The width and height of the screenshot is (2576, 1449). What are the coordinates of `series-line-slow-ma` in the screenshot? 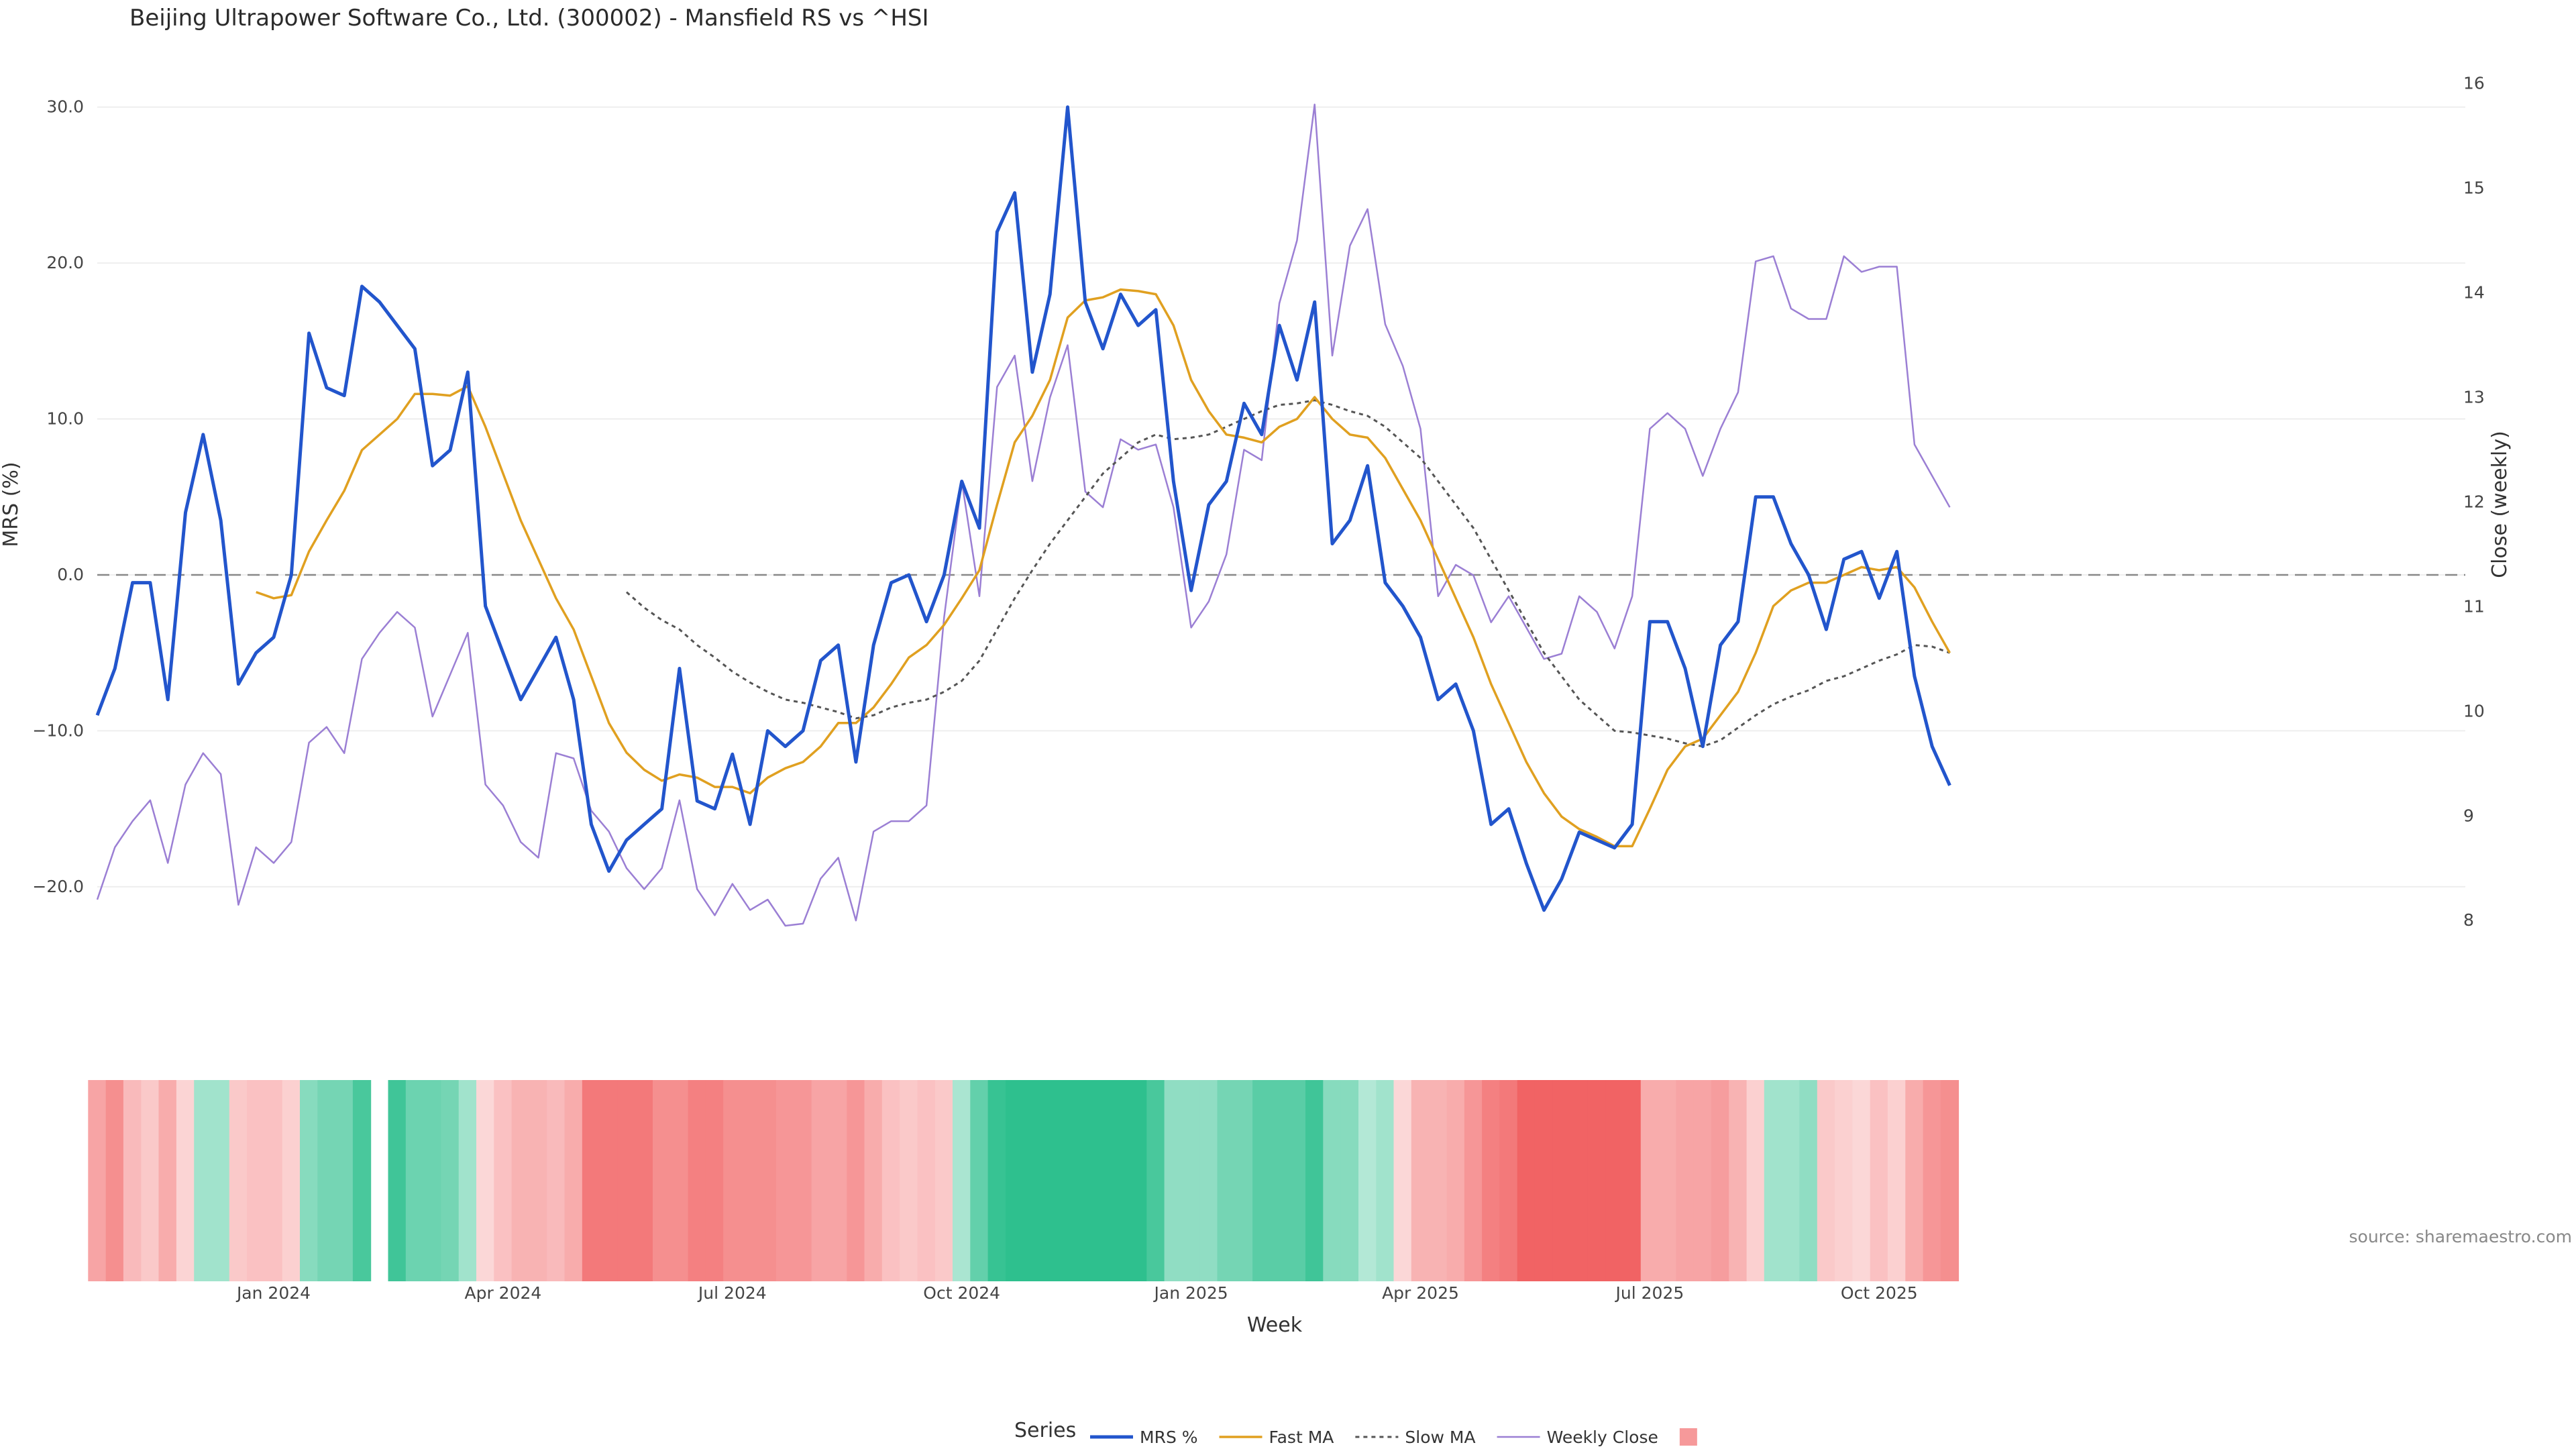 It's located at (1288, 573).